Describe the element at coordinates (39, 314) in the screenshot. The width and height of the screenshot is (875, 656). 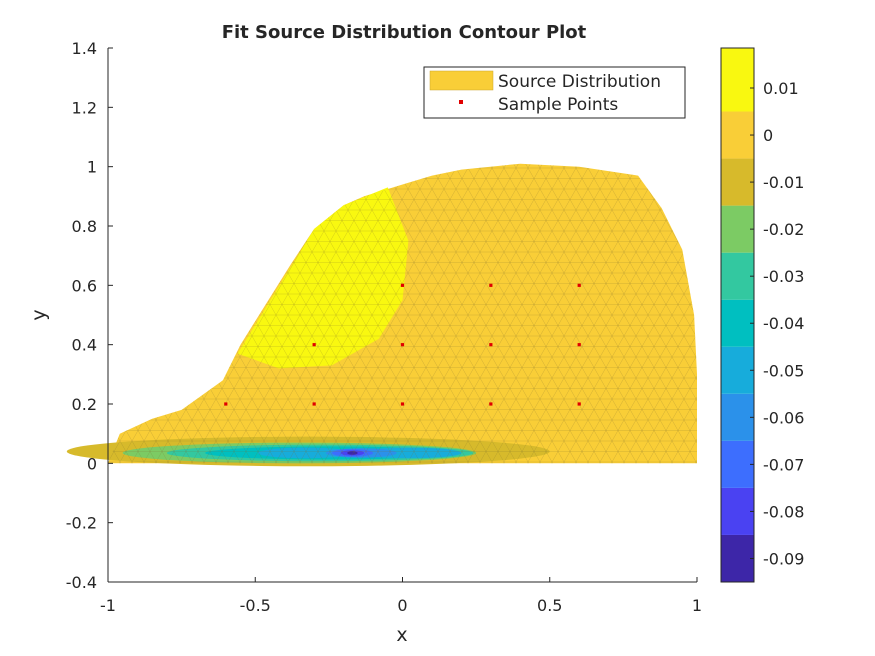
I see `y-axis-label: y` at that location.